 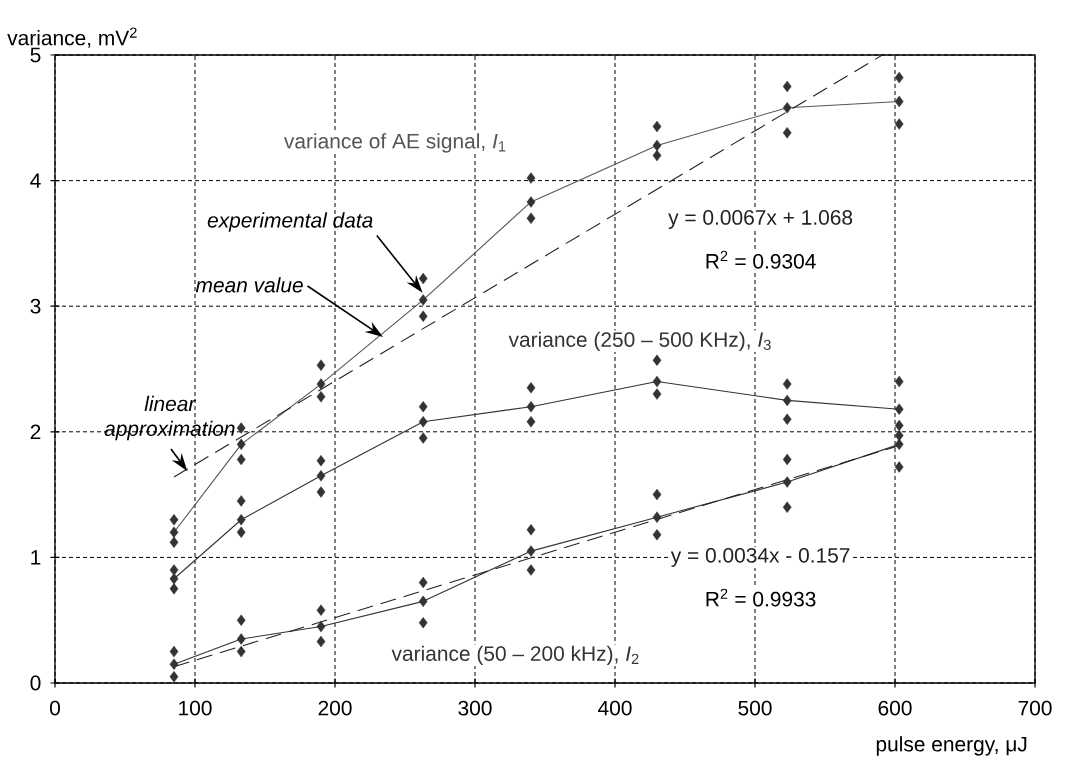 I want to click on x-tick-label: 400, so click(x=615, y=708).